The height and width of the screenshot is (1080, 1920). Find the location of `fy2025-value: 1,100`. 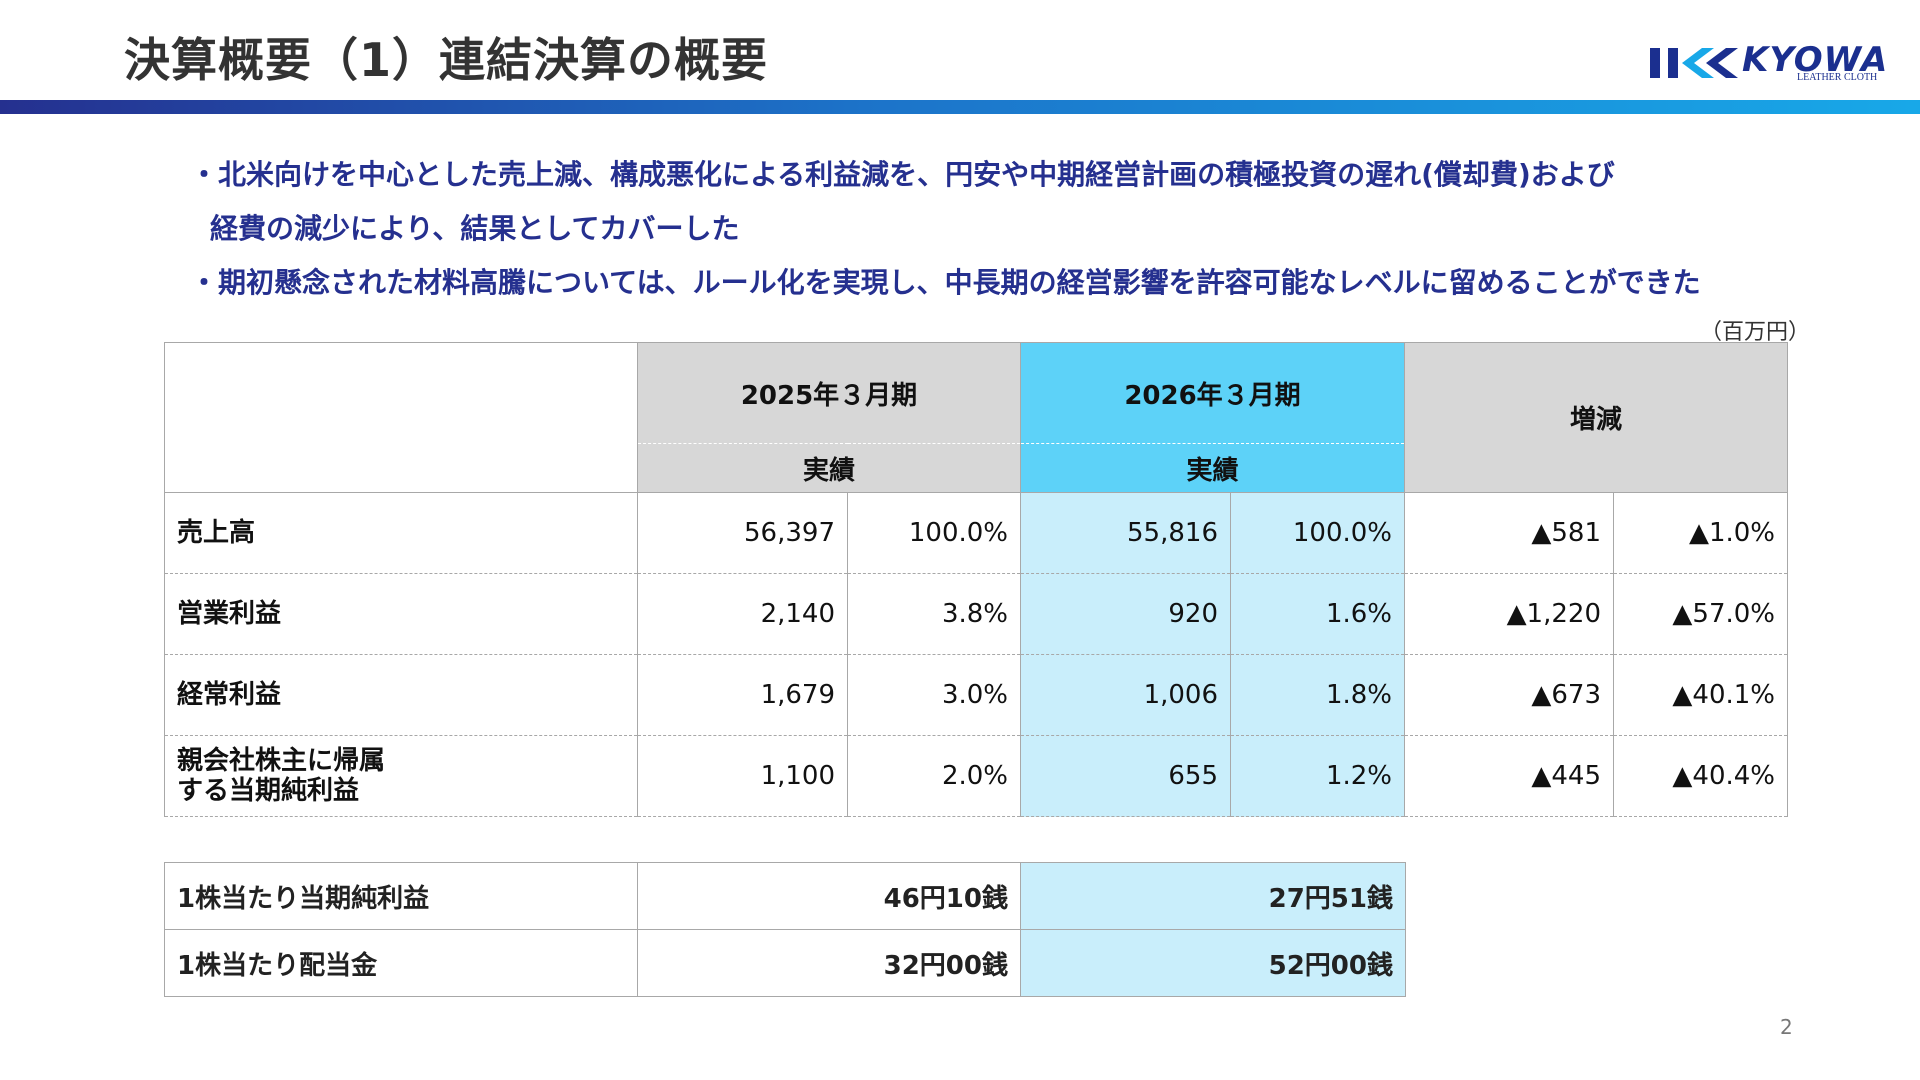

fy2025-value: 1,100 is located at coordinates (742, 776).